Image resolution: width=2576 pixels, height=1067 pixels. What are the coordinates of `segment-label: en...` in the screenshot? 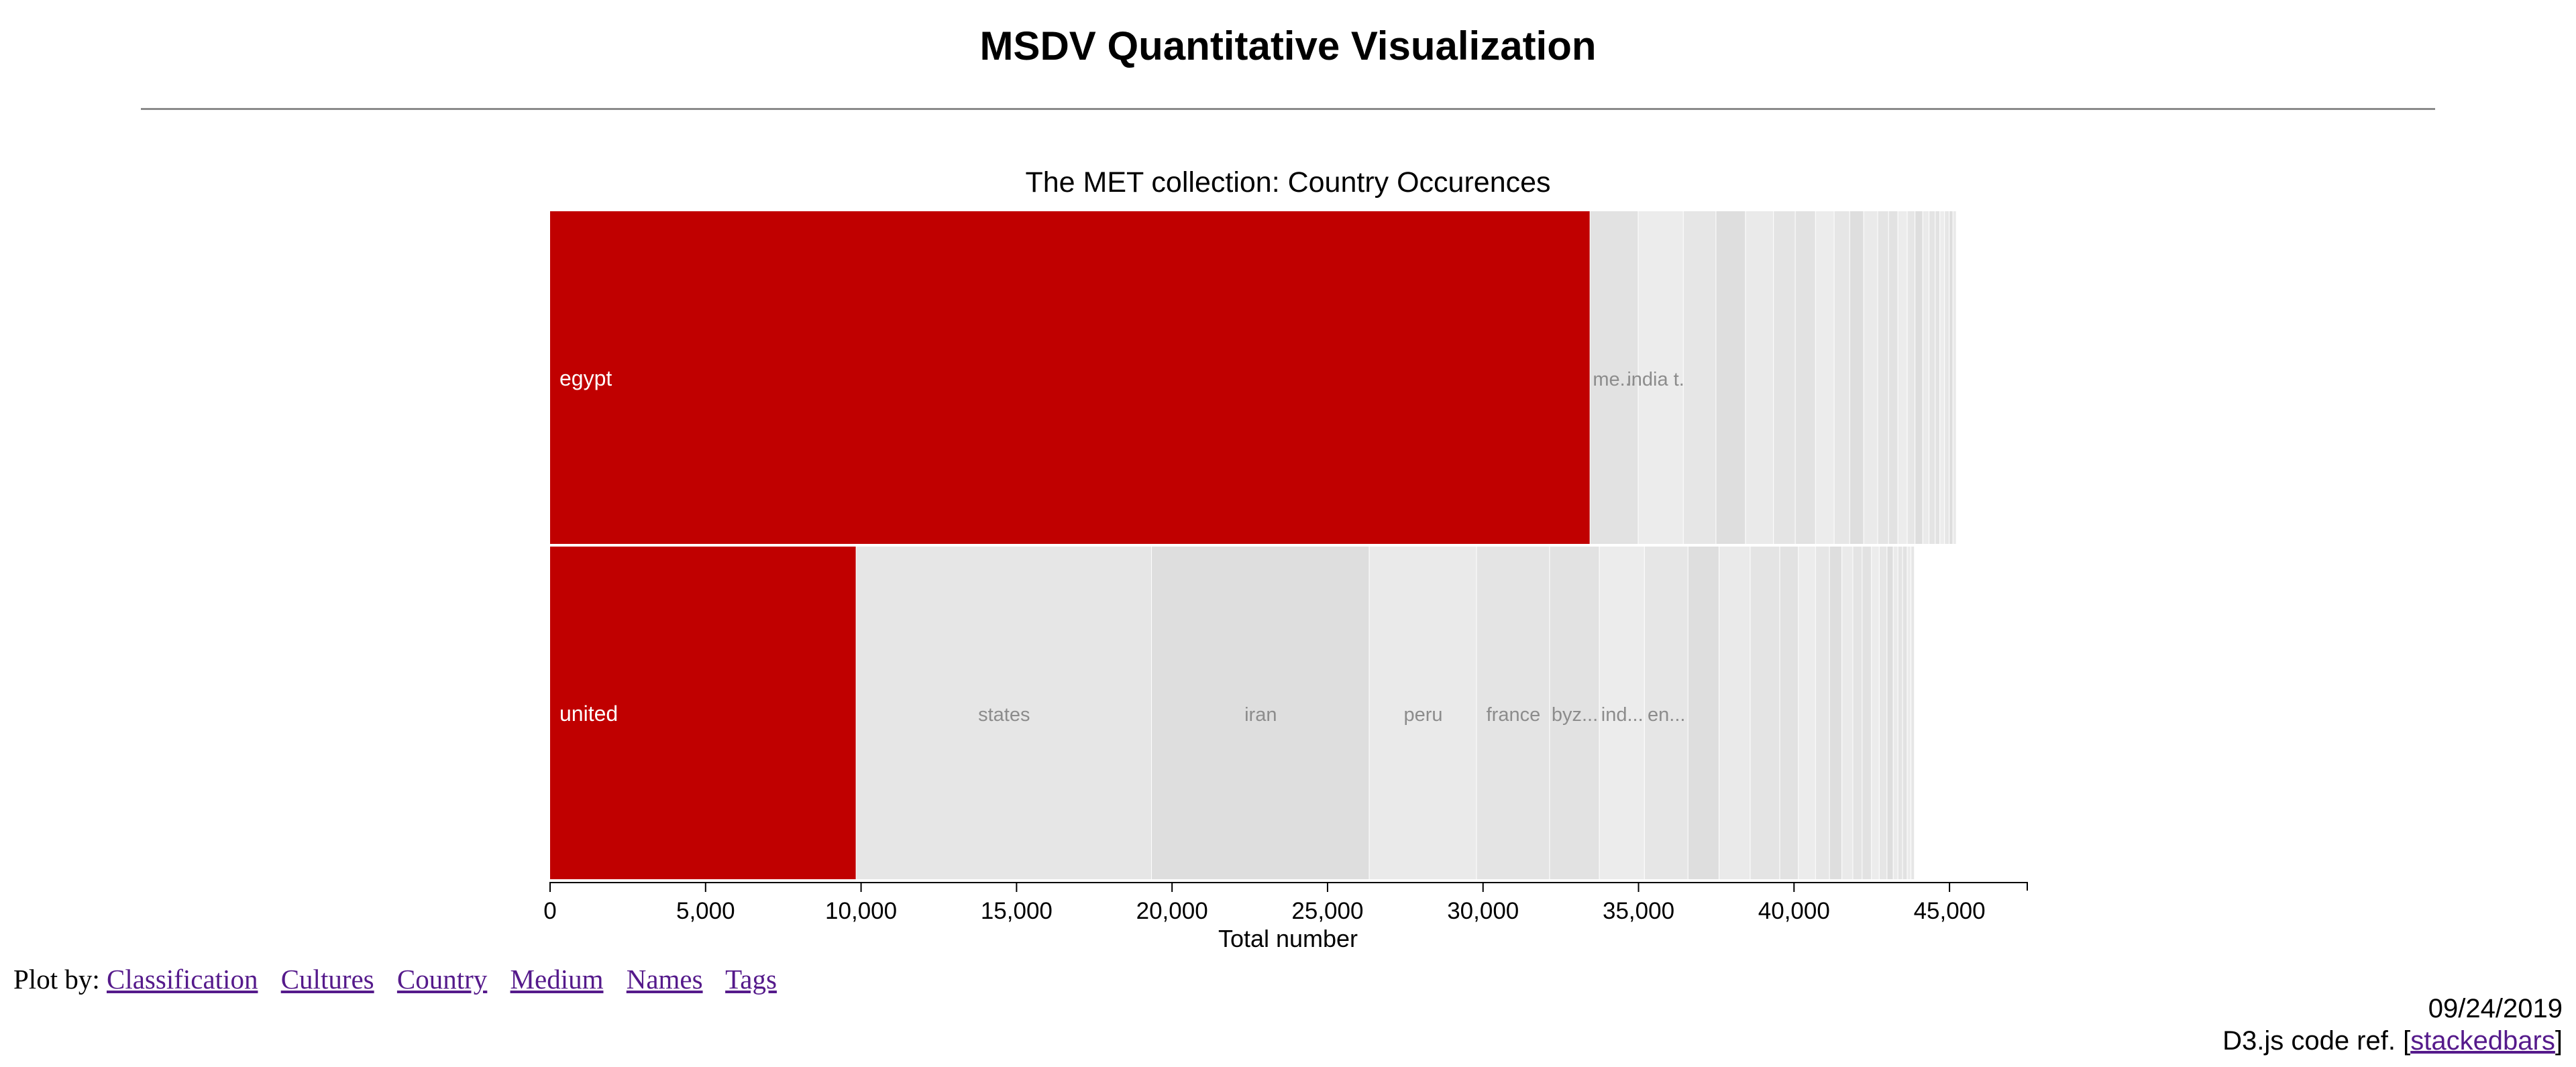 It's located at (1666, 715).